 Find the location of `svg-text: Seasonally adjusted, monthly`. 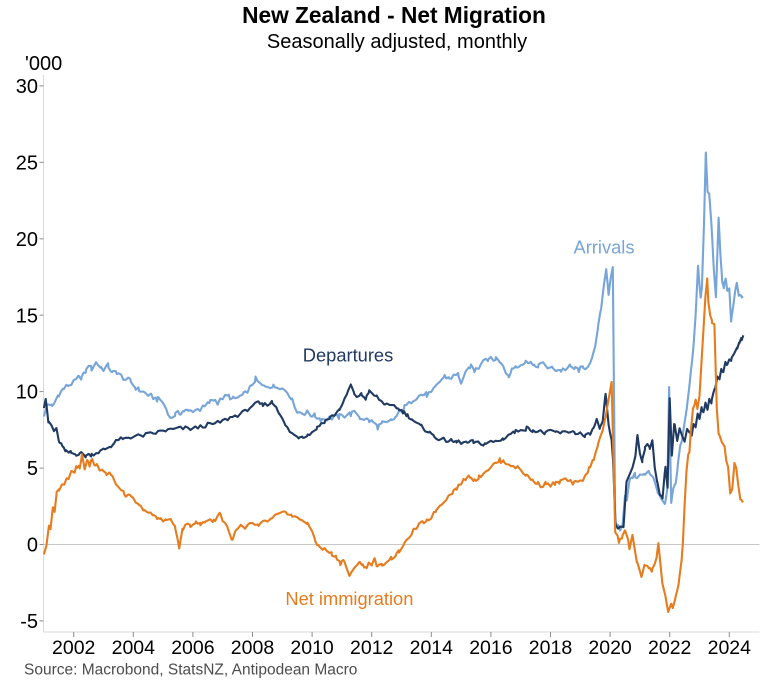

svg-text: Seasonally adjusted, monthly is located at coordinates (397, 42).